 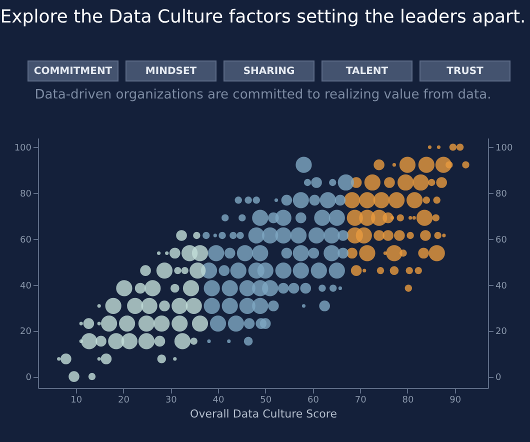 What do you see at coordinates (502, 195) in the screenshot?
I see `y2-tick-label: 80` at bounding box center [502, 195].